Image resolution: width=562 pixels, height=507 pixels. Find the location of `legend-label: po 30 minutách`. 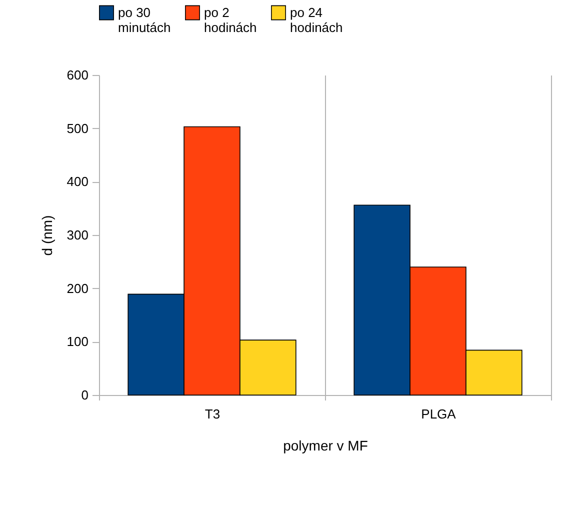

legend-label: po 30 minutách is located at coordinates (144, 19).